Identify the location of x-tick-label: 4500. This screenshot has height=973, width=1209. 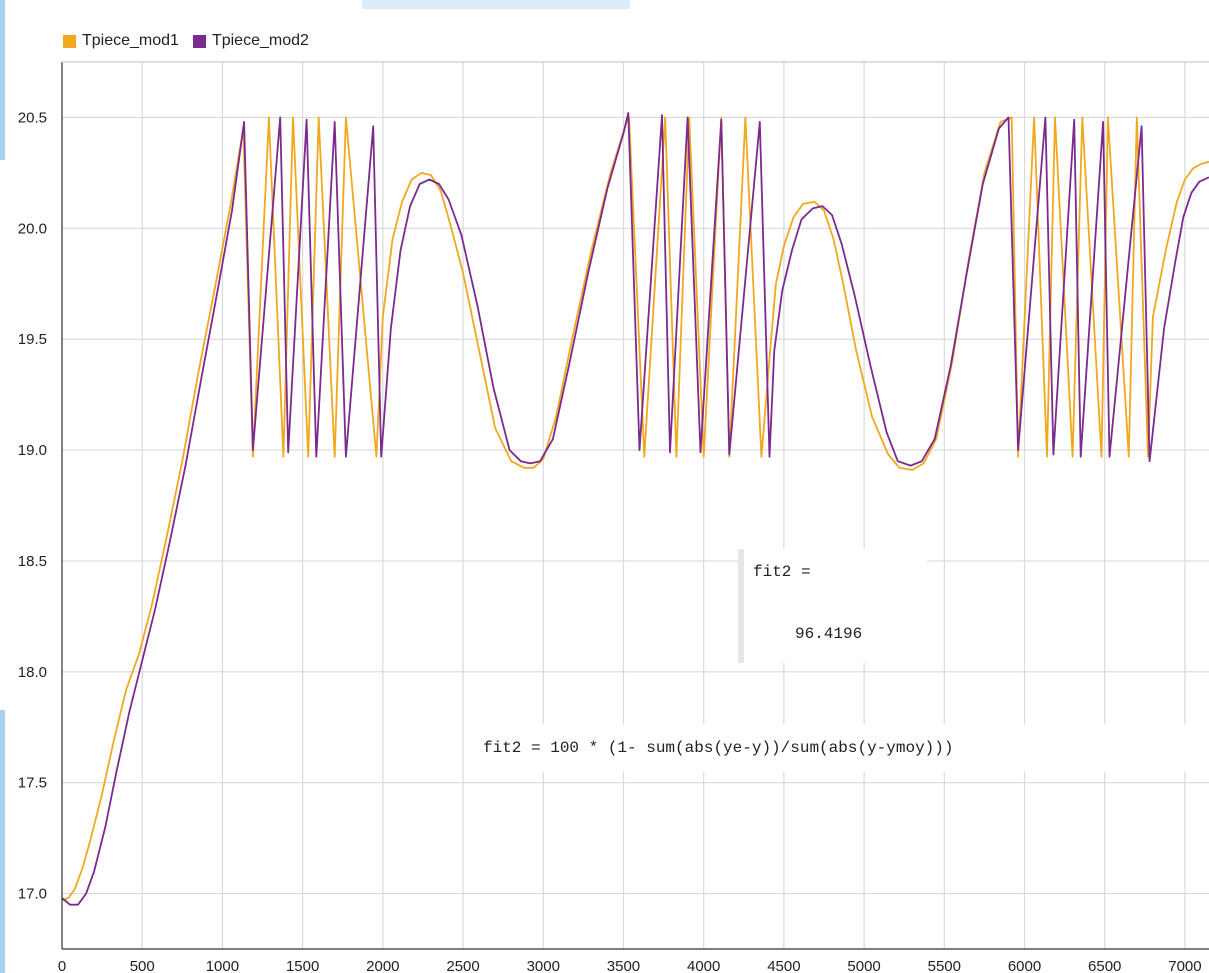
(783, 965).